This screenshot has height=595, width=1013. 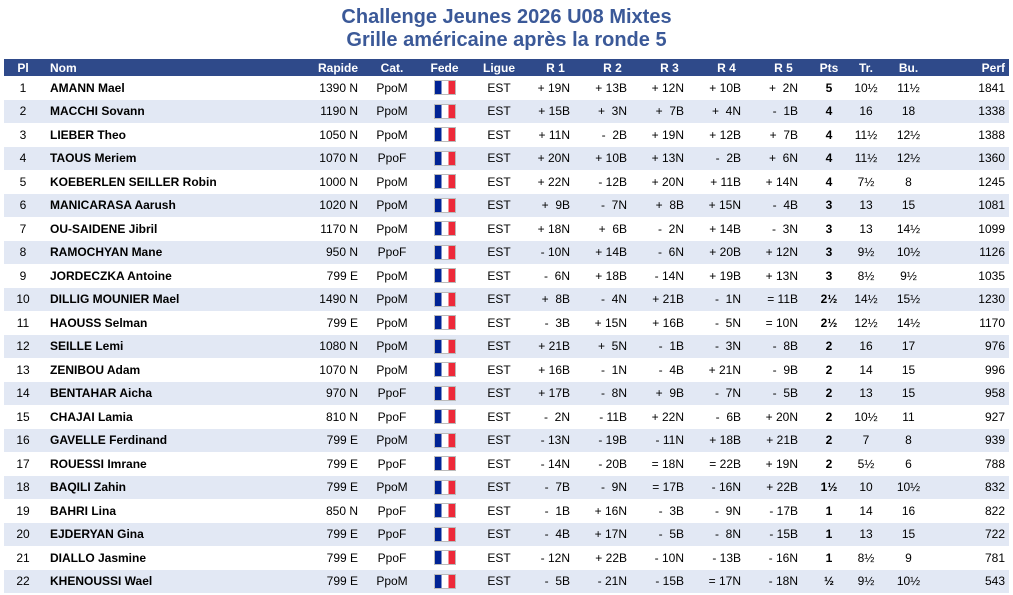 What do you see at coordinates (783, 440) in the screenshot?
I see `cell-round-5: + 21B` at bounding box center [783, 440].